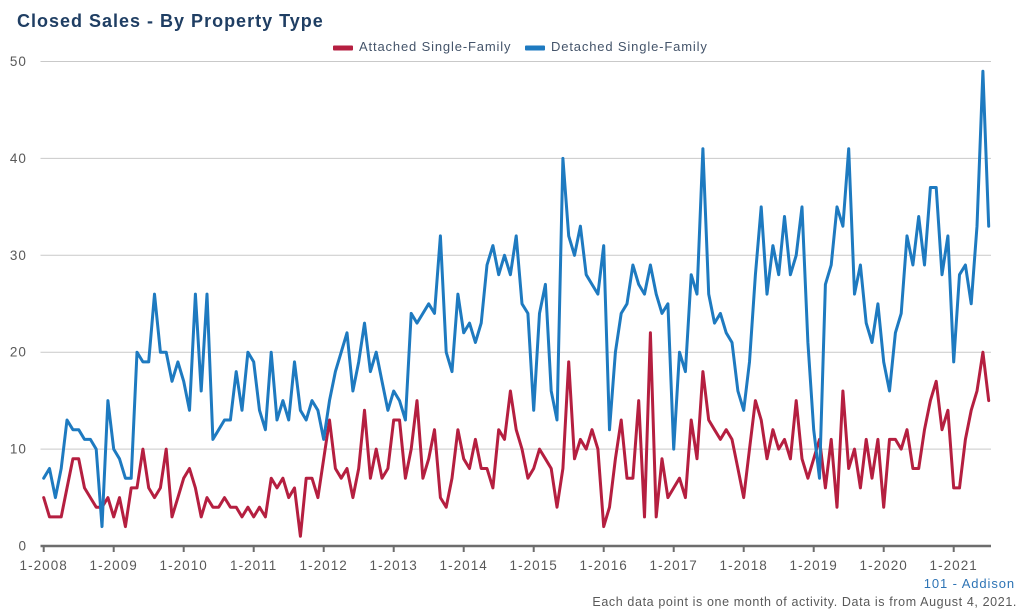 The width and height of the screenshot is (1029, 614). I want to click on svg-text: 1-2012, so click(324, 565).